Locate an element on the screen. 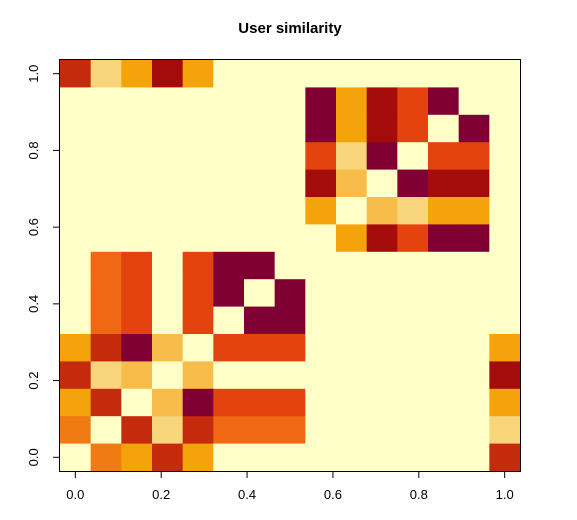 The height and width of the screenshot is (520, 577). y-tick-label: 0.8 is located at coordinates (33, 150).